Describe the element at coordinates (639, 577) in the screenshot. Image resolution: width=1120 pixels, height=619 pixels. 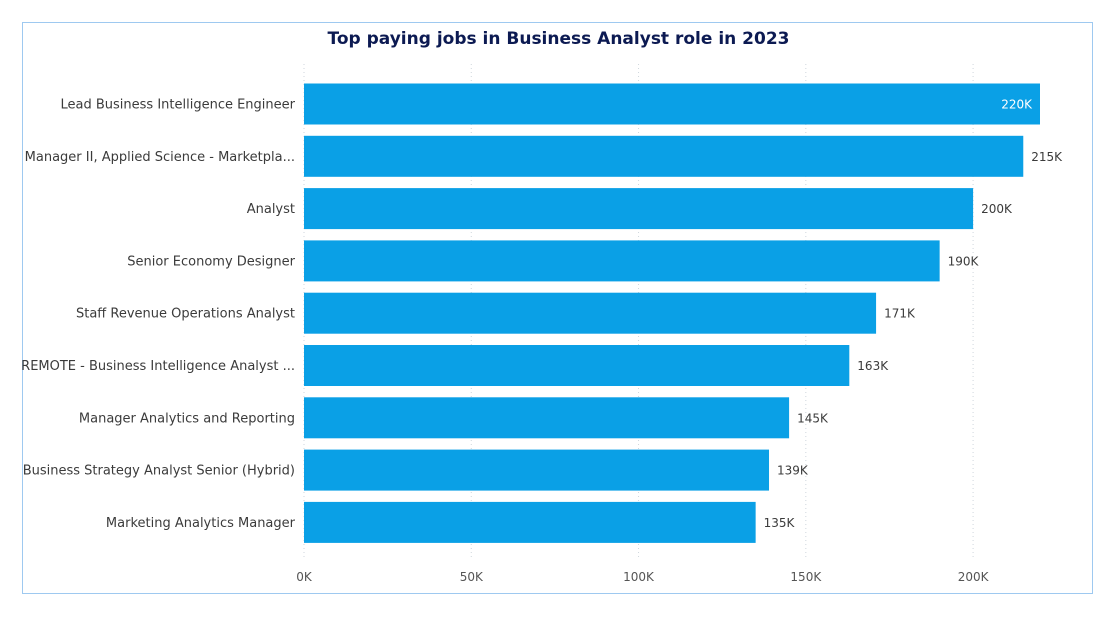
I see `x-tick-label: 100K` at that location.